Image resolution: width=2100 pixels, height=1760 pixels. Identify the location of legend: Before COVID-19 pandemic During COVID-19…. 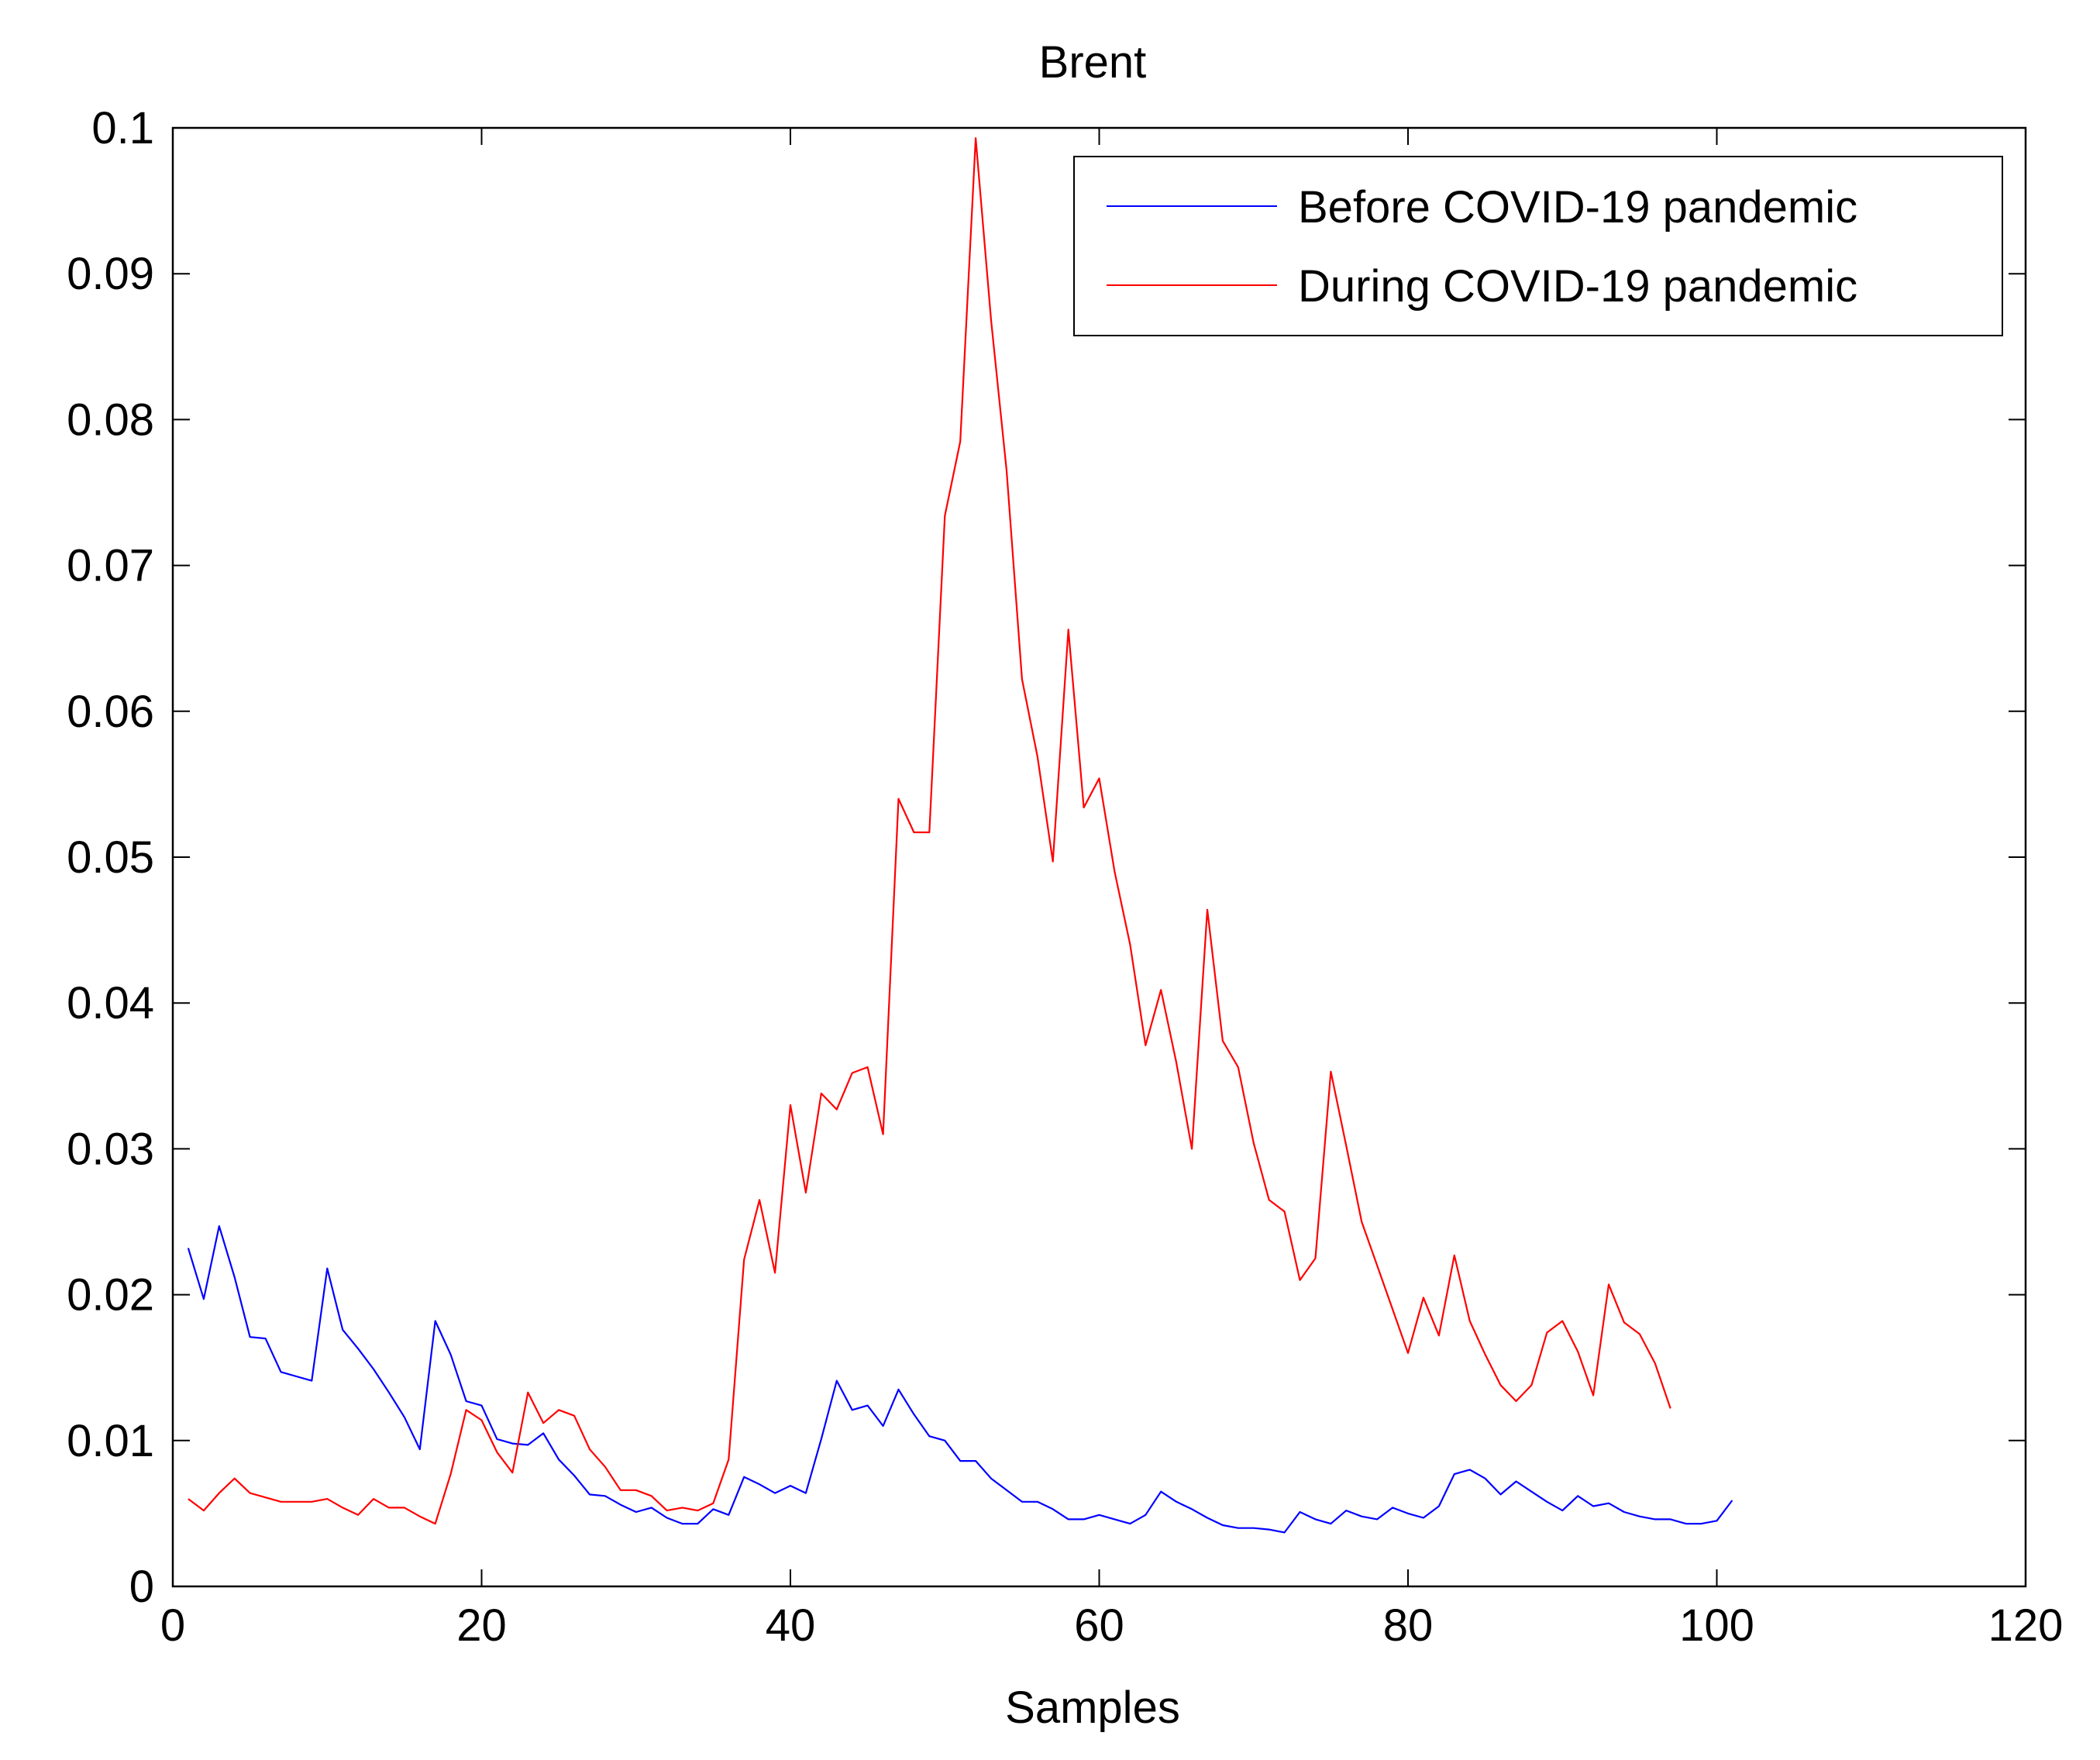
(1538, 246).